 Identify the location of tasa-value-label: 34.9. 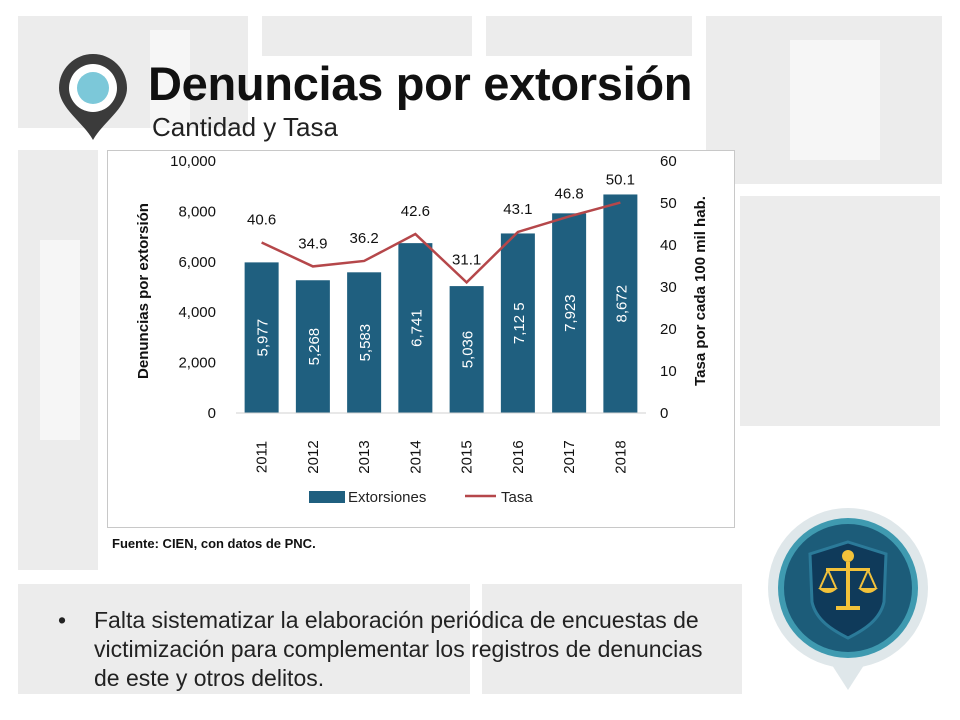
(312, 243).